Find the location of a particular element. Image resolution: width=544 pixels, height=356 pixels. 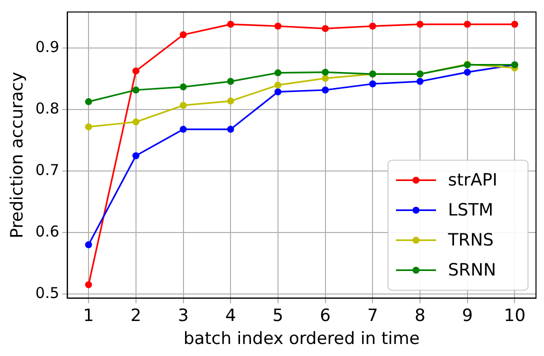

y-tick-label: 0.5 is located at coordinates (47, 293).